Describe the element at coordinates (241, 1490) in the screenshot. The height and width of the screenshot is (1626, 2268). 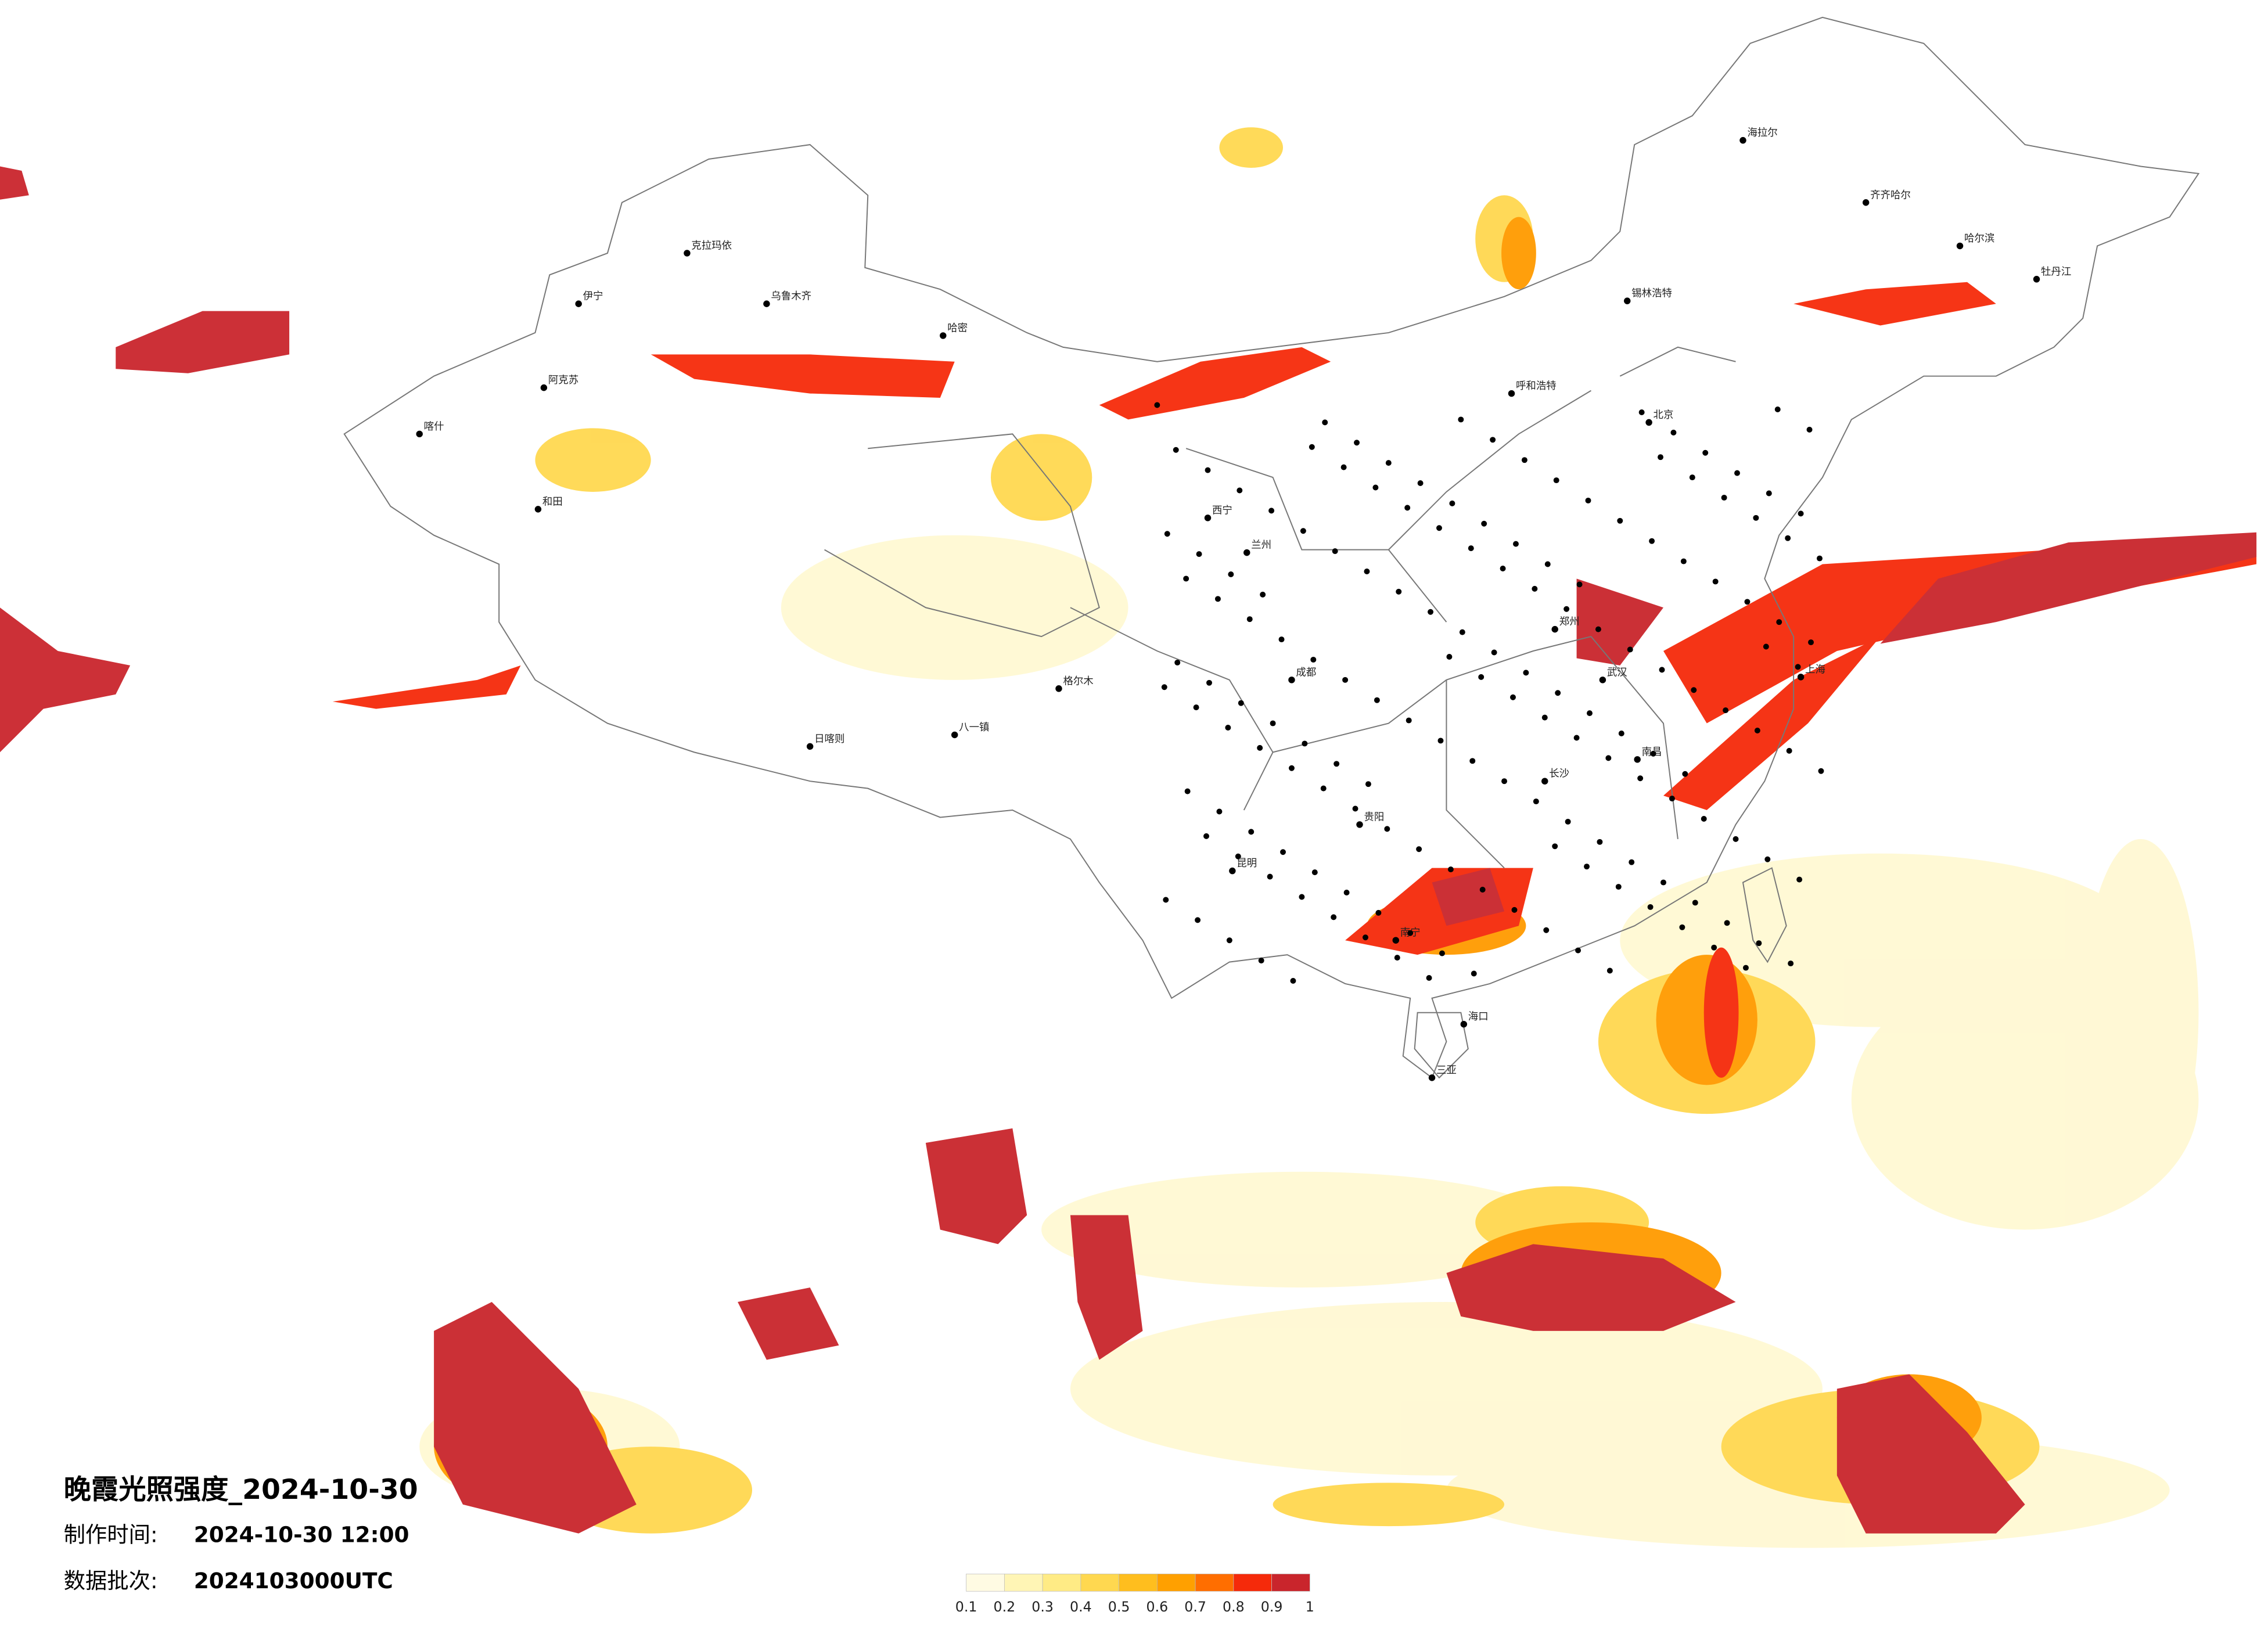
I see `map-title: 晚霞光照强度_2024-10-30` at that location.